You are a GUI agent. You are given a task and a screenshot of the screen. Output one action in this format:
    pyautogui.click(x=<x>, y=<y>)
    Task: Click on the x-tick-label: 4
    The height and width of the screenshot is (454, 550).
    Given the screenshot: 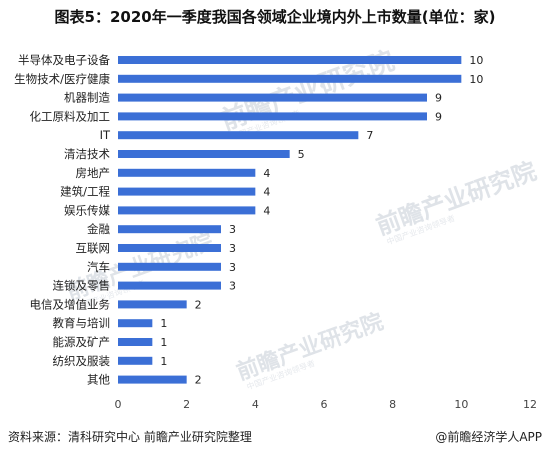 What is the action you would take?
    pyautogui.click(x=255, y=404)
    